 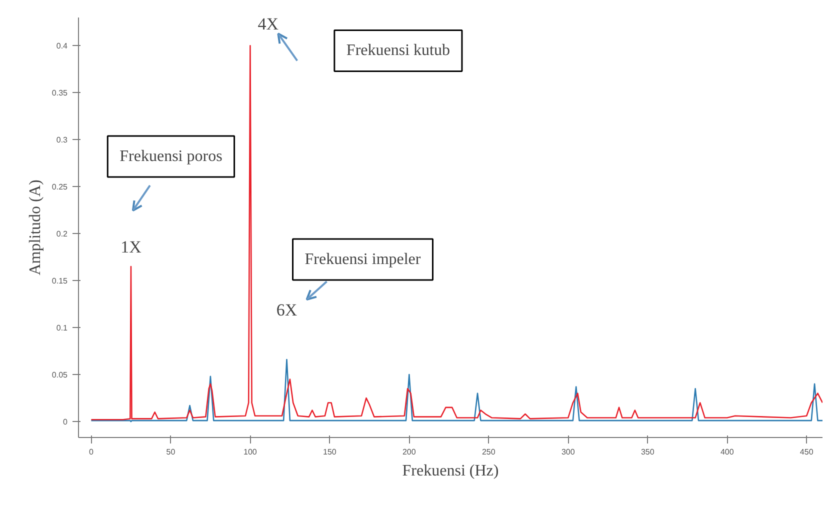 What do you see at coordinates (62, 328) in the screenshot?
I see `y-tick-label: 0.1` at bounding box center [62, 328].